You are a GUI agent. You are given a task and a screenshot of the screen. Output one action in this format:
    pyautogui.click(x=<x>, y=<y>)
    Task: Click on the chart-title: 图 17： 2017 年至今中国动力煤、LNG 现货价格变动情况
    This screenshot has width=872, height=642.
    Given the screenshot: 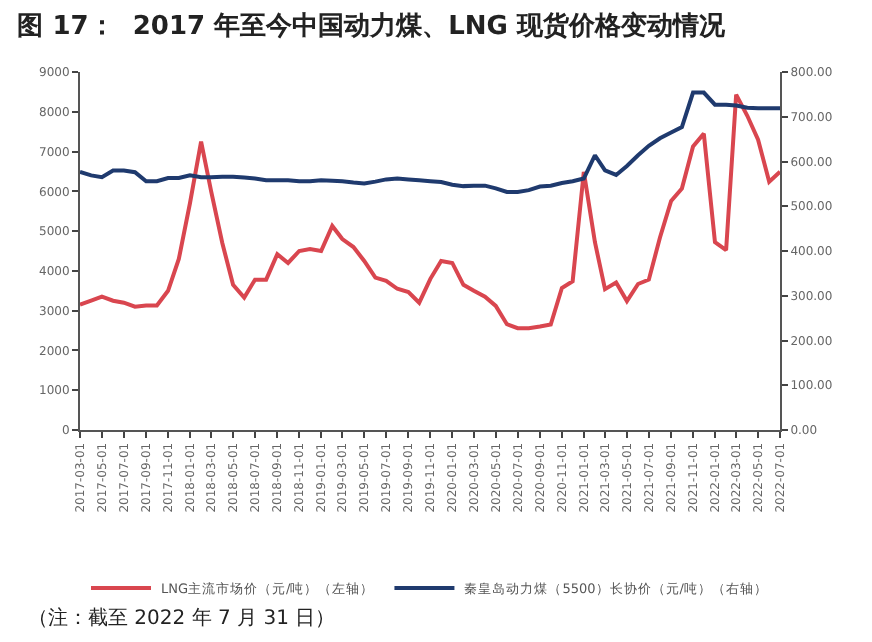 What is the action you would take?
    pyautogui.click(x=372, y=26)
    